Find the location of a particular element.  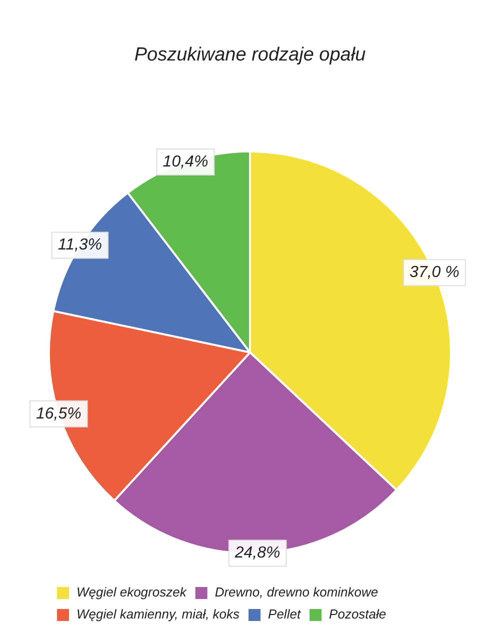

legend-label: Węgiel ekogroszek is located at coordinates (132, 592).